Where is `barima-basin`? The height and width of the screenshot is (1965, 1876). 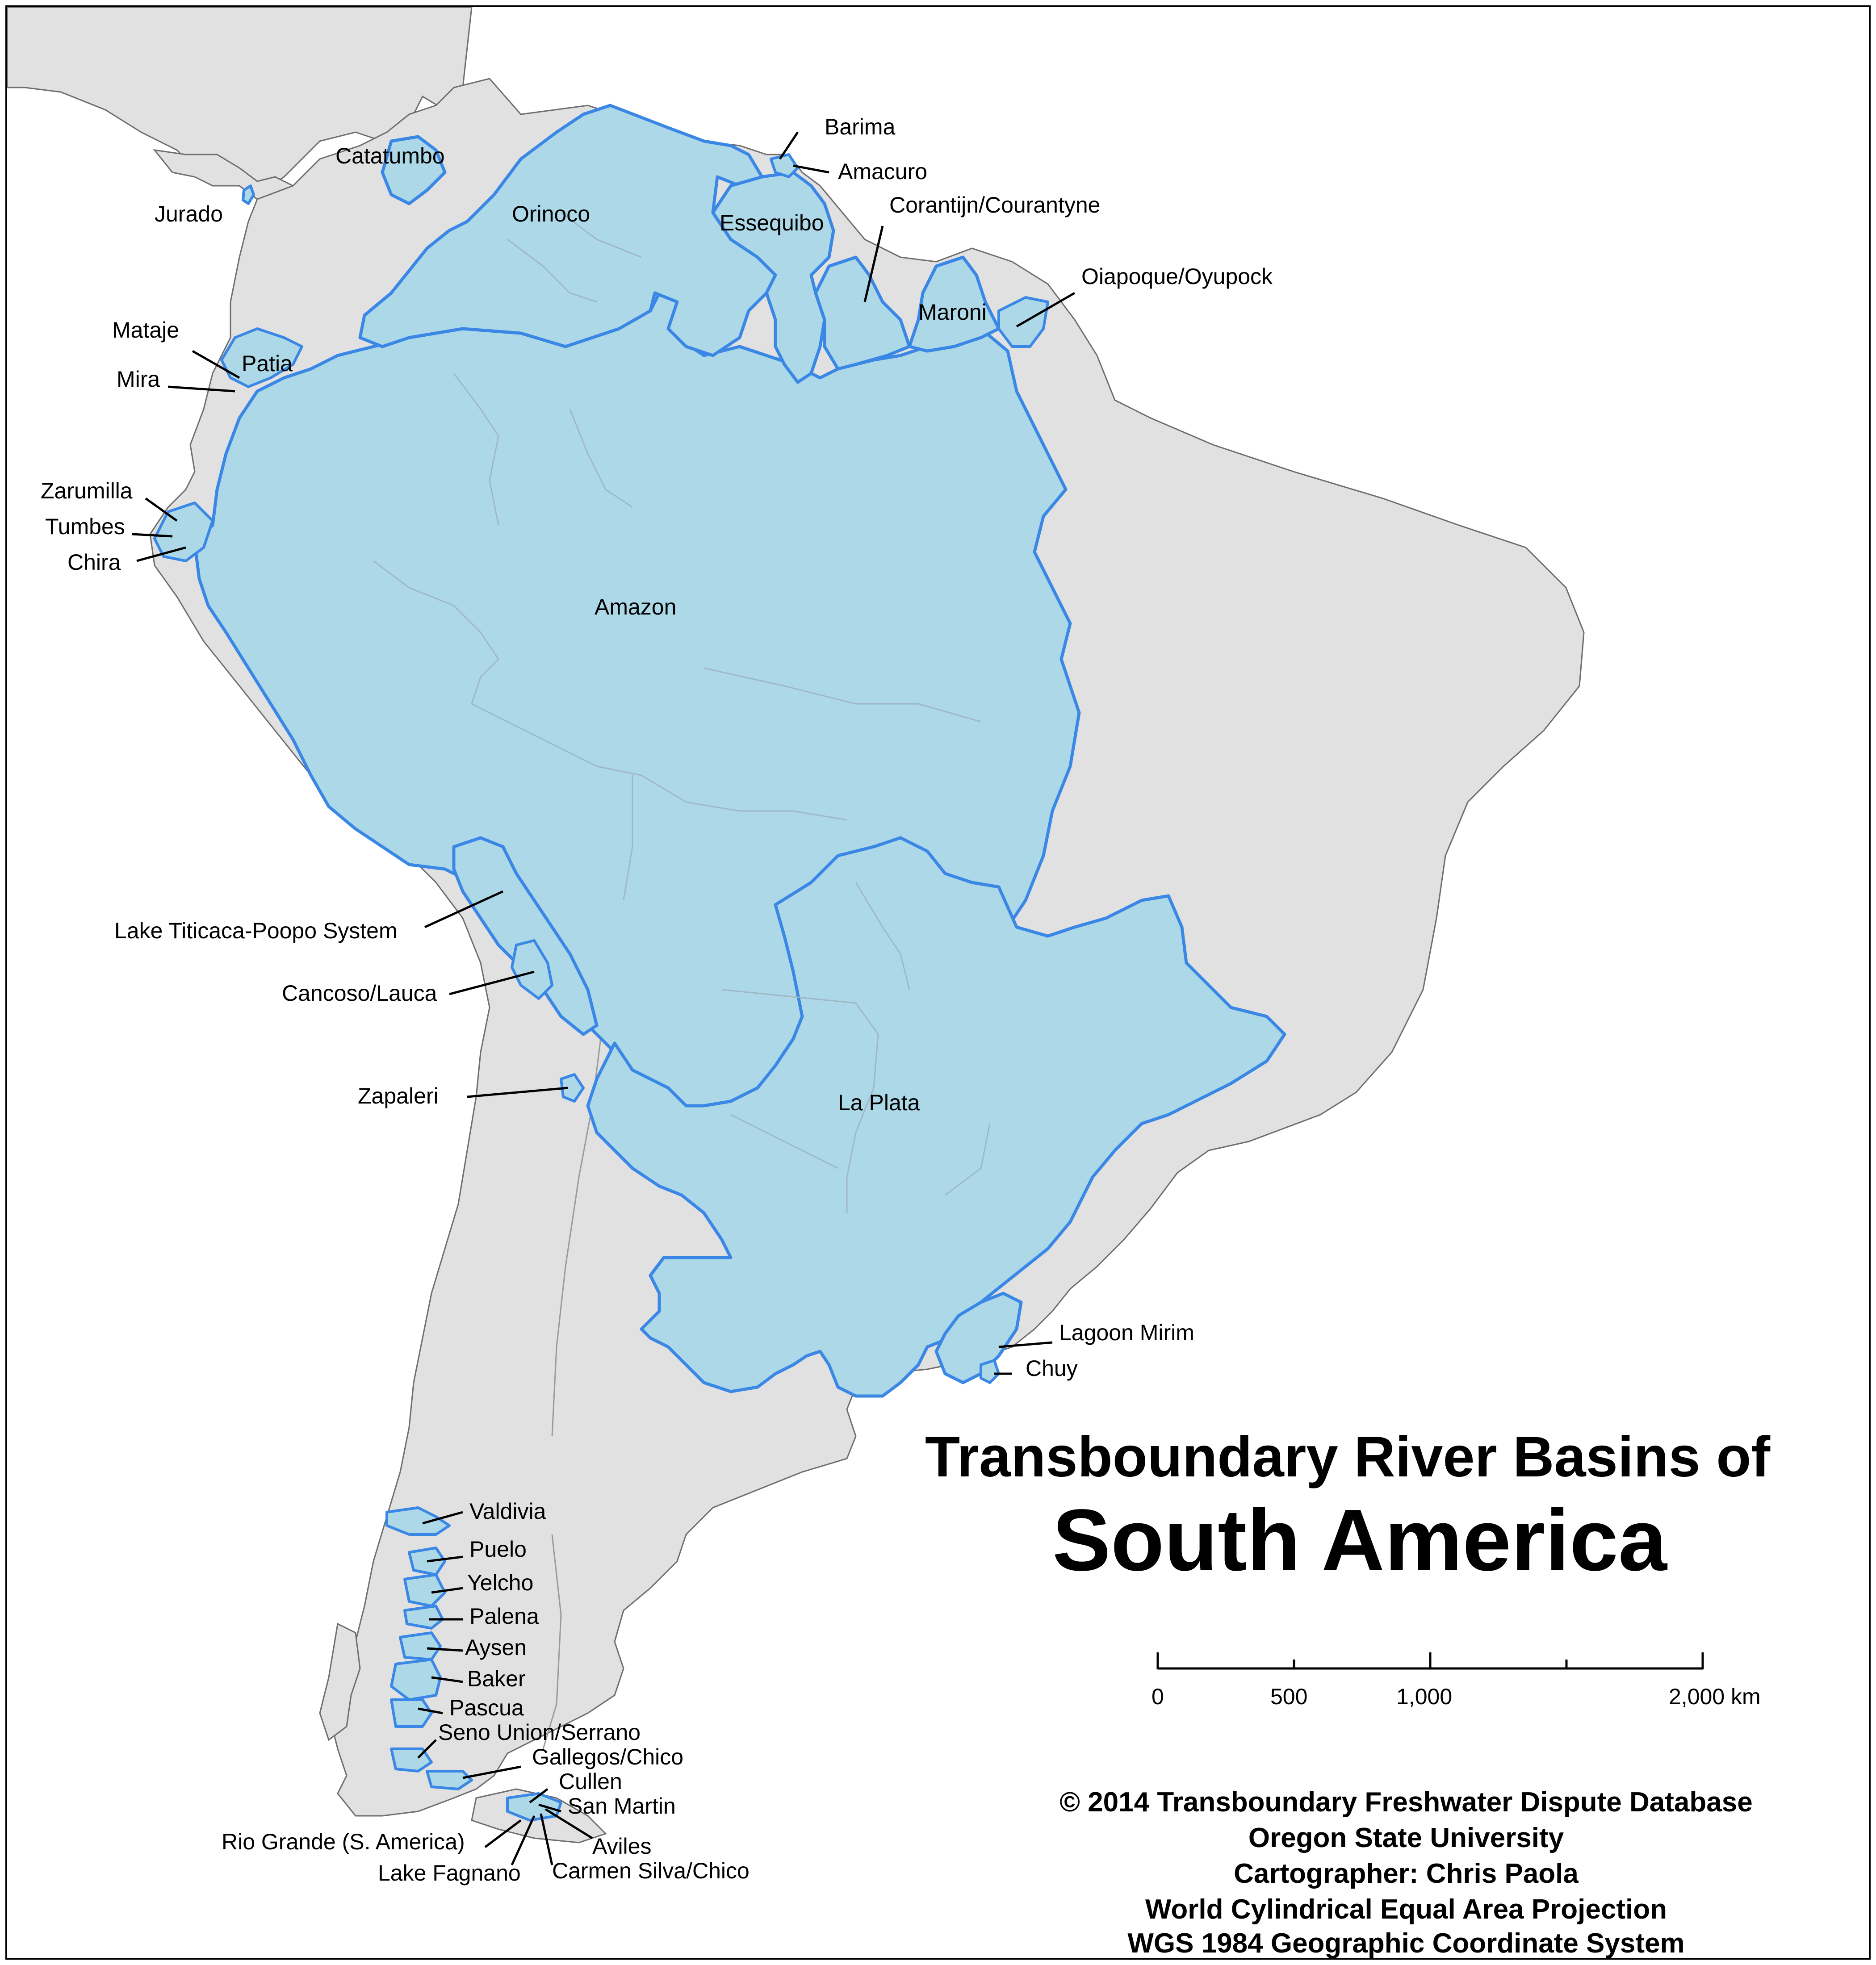
barima-basin is located at coordinates (784, 165).